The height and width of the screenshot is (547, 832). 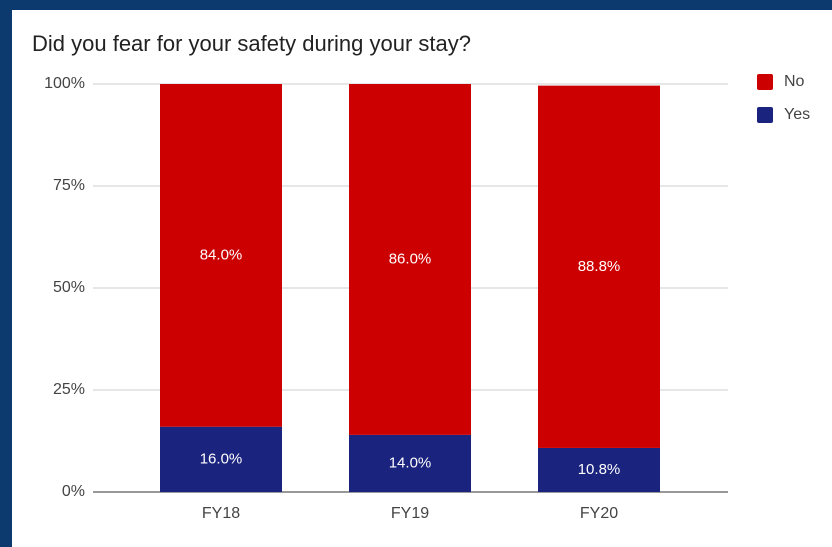 I want to click on value-label: 84.0%, so click(x=221, y=254).